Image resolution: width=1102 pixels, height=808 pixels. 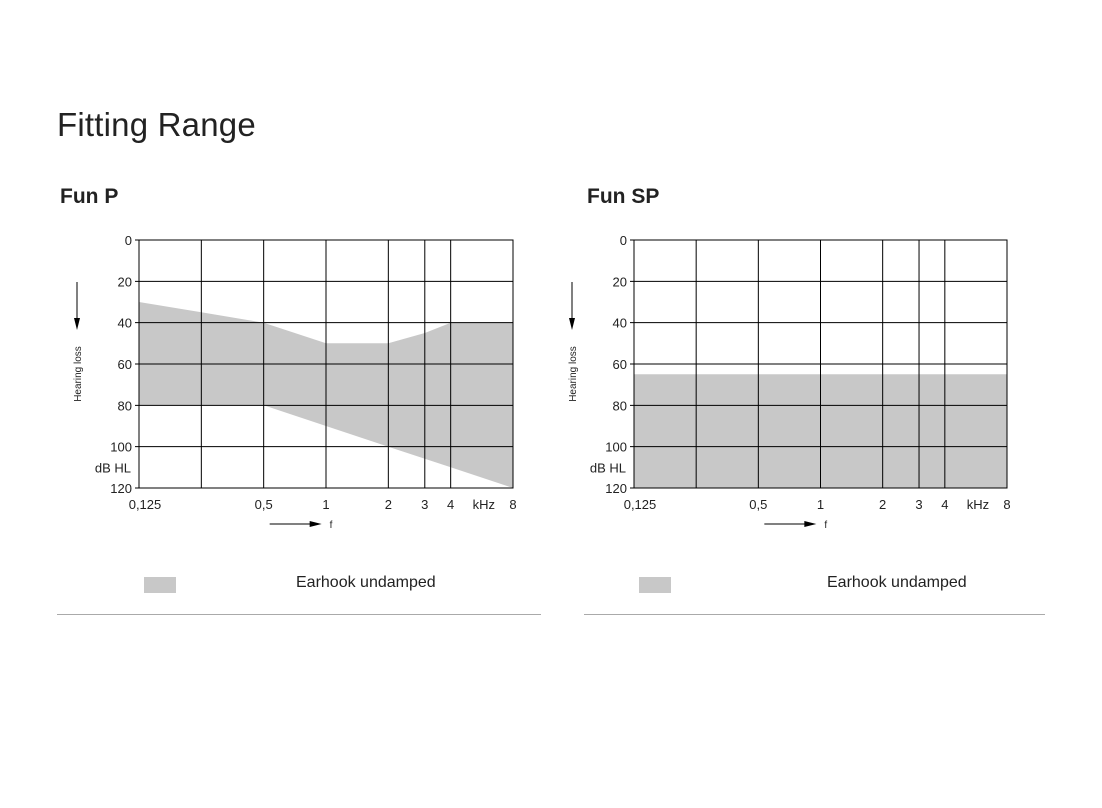 What do you see at coordinates (299, 614) in the screenshot?
I see `panel-divider-fun-p` at bounding box center [299, 614].